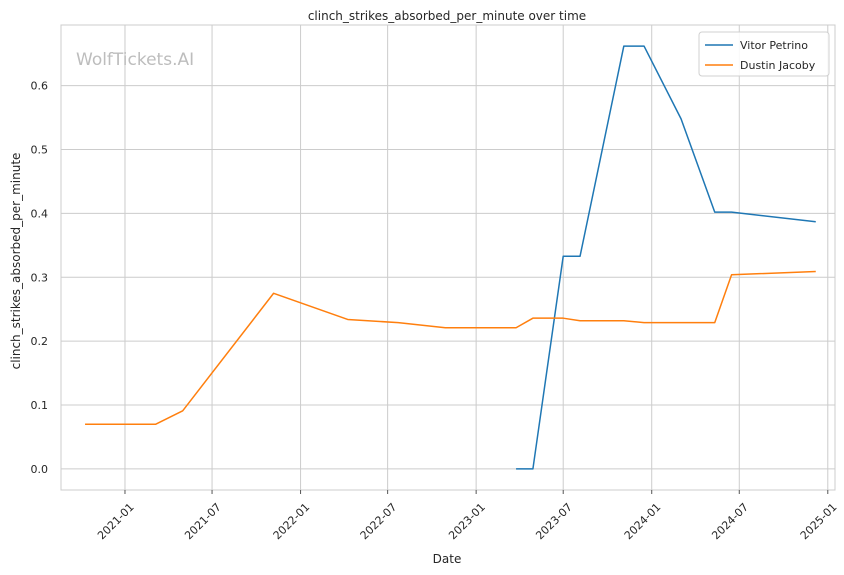 The image size is (844, 575). I want to click on y-tick-label: 0.4, so click(40, 213).